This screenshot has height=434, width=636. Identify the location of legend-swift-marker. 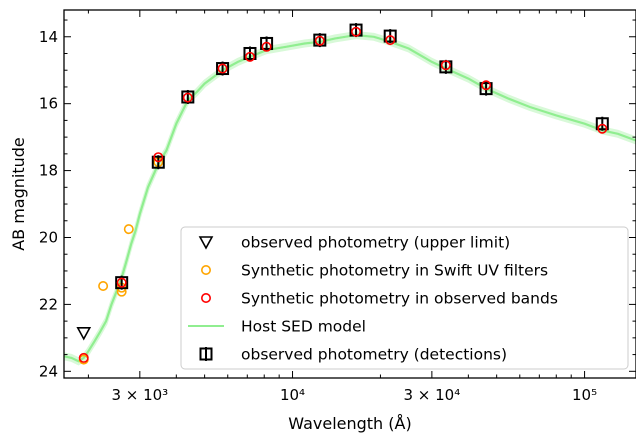
(206, 269).